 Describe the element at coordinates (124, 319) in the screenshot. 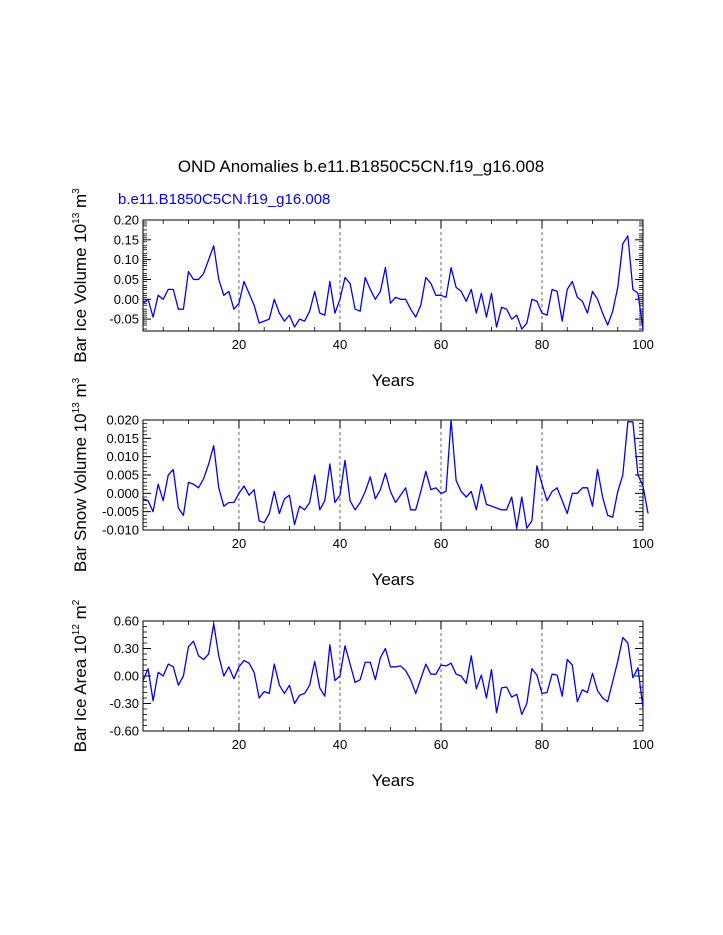

I see `y-tick-label: -0.05` at that location.